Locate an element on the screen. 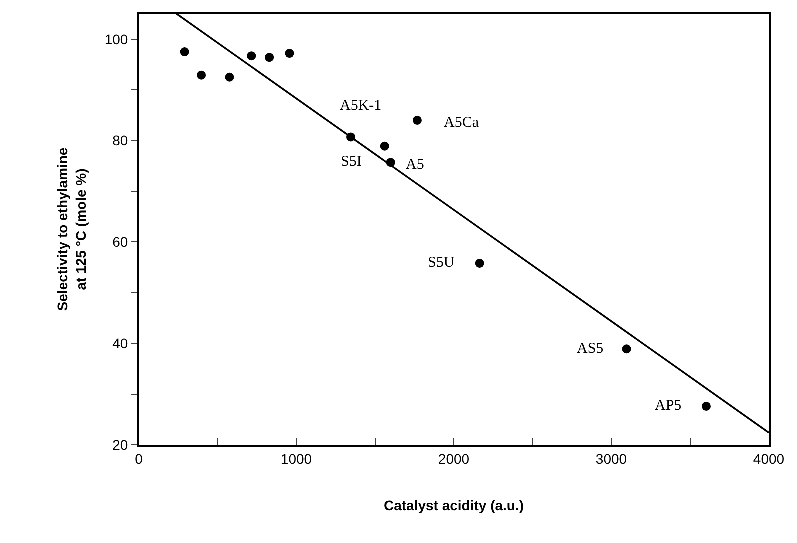 The height and width of the screenshot is (543, 797). y-tick-label: 60 is located at coordinates (120, 242).